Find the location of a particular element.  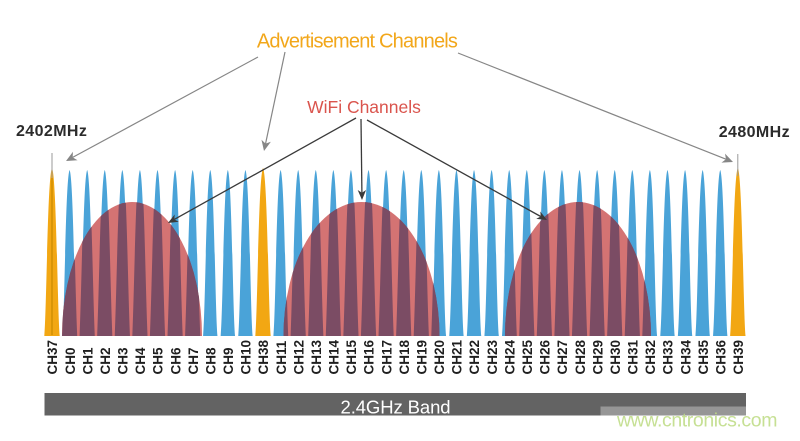

svg-text: 2.4GHz Band is located at coordinates (396, 407).